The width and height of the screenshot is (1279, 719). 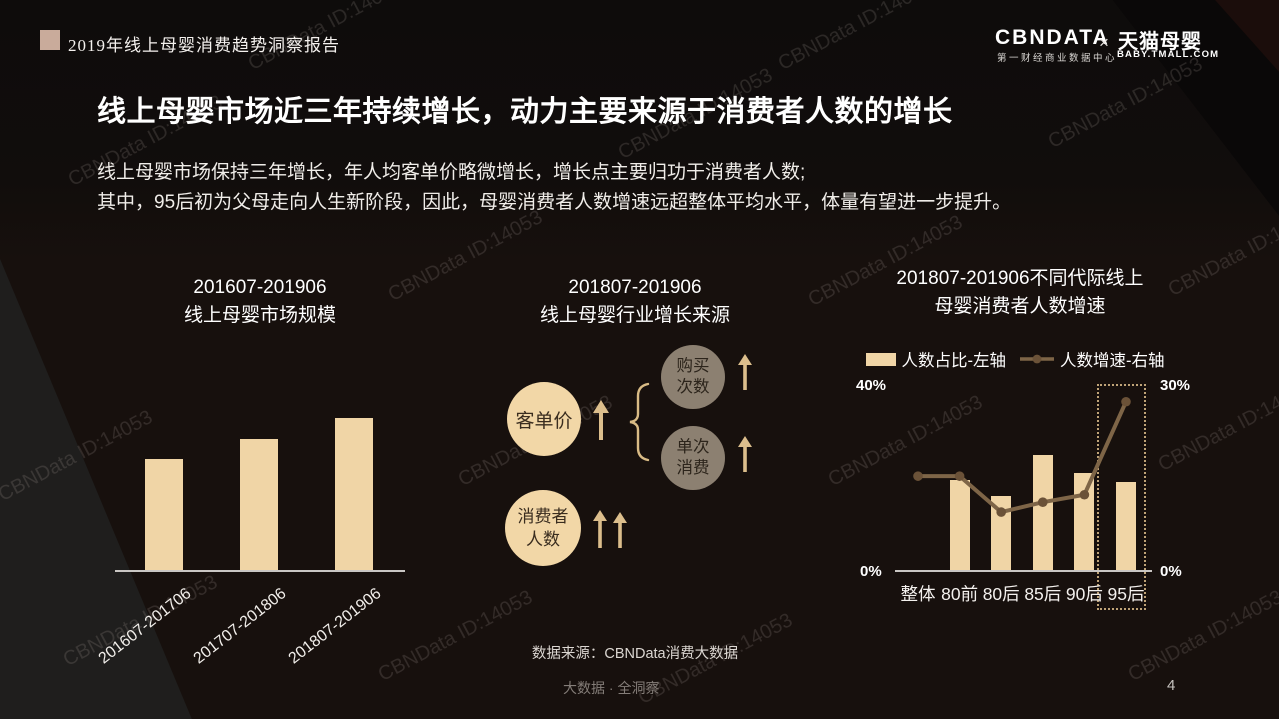 I want to click on header-accent-square, so click(x=50, y=40).